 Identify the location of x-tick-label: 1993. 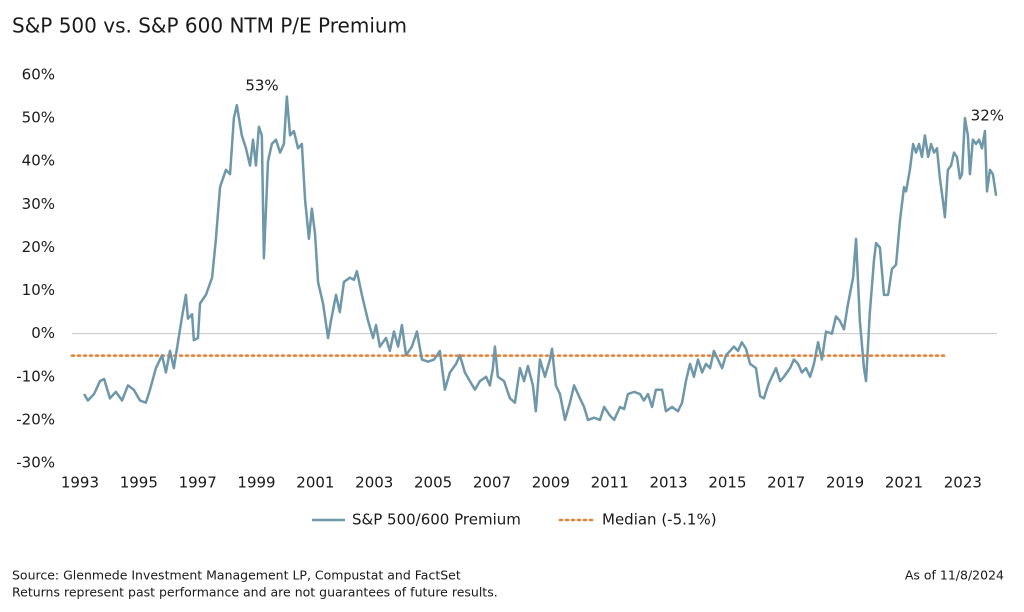
(80, 483).